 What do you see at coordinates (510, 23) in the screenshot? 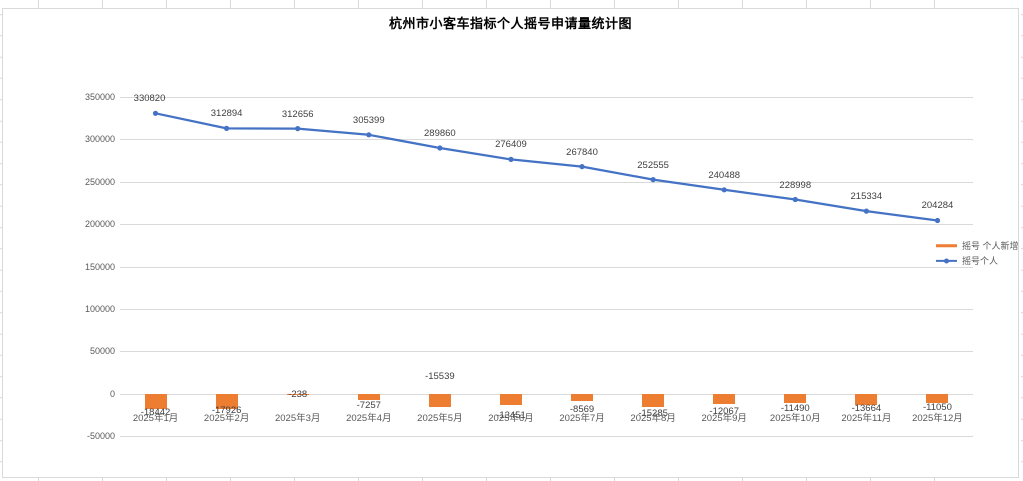
I see `chart-title: 杭州市小客车指标个人摇号申请量统计图` at bounding box center [510, 23].